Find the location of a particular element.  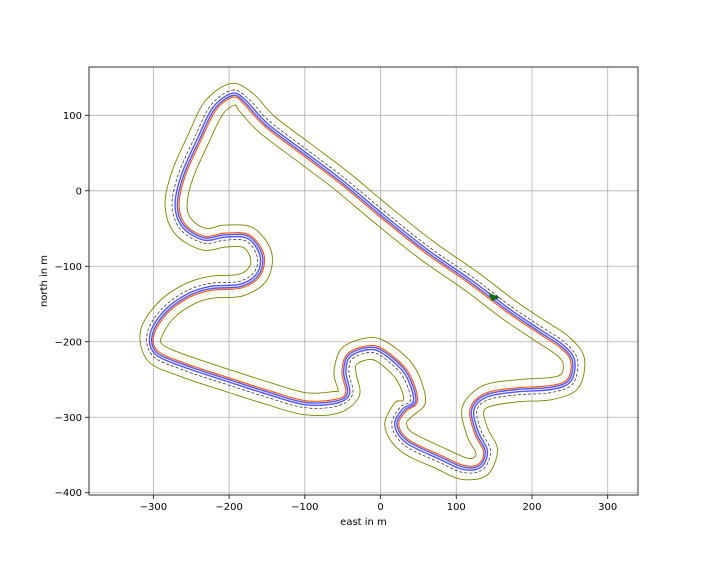

y-axis-label: north in m is located at coordinates (44, 281).